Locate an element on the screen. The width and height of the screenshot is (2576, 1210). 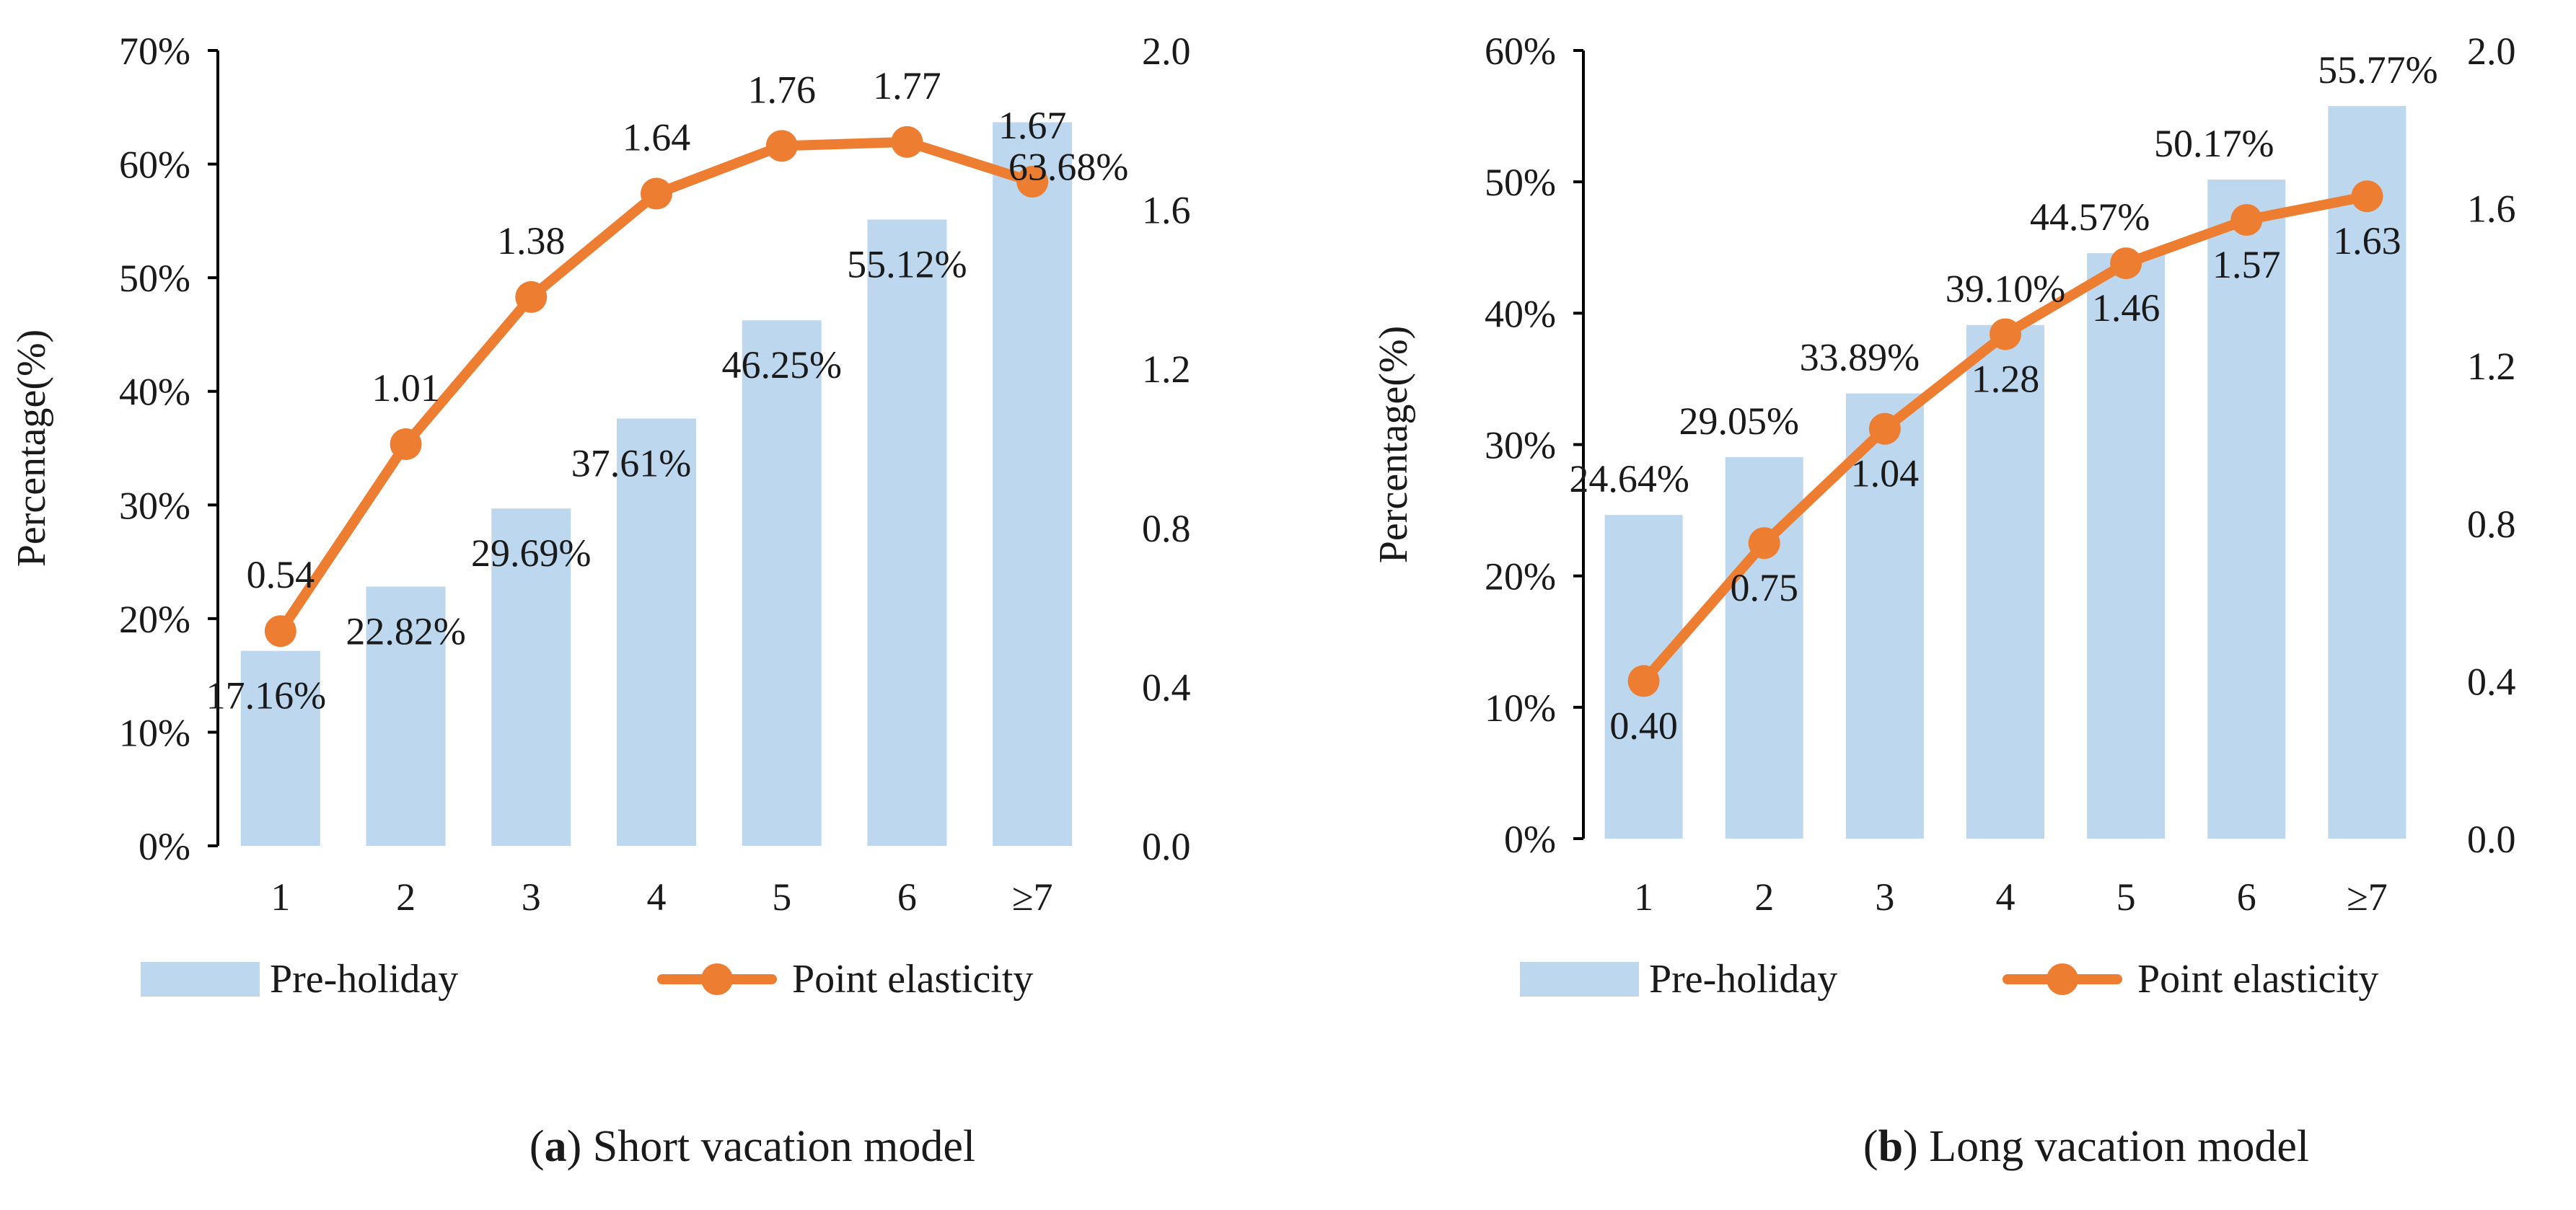
bar-value-label: 29.69% is located at coordinates (531, 553).